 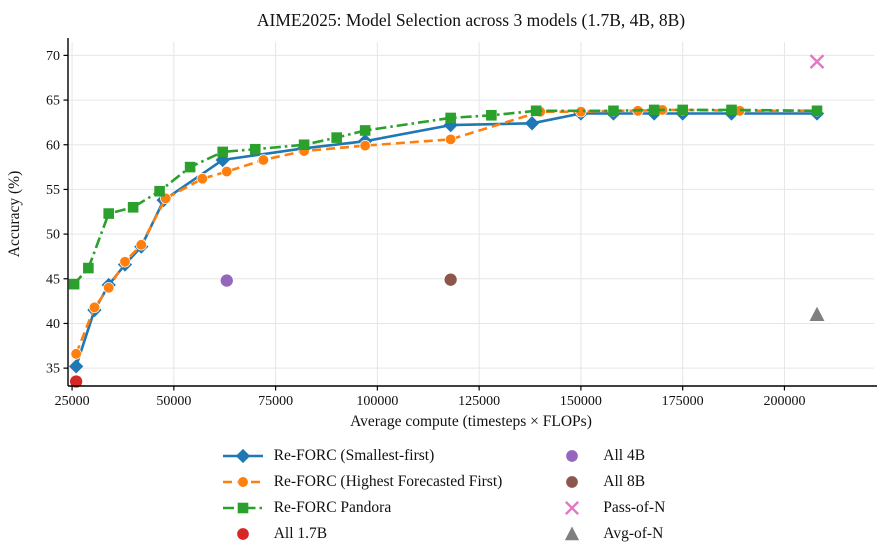 I want to click on legend-label: Re-FORC Pandora, so click(x=332, y=507).